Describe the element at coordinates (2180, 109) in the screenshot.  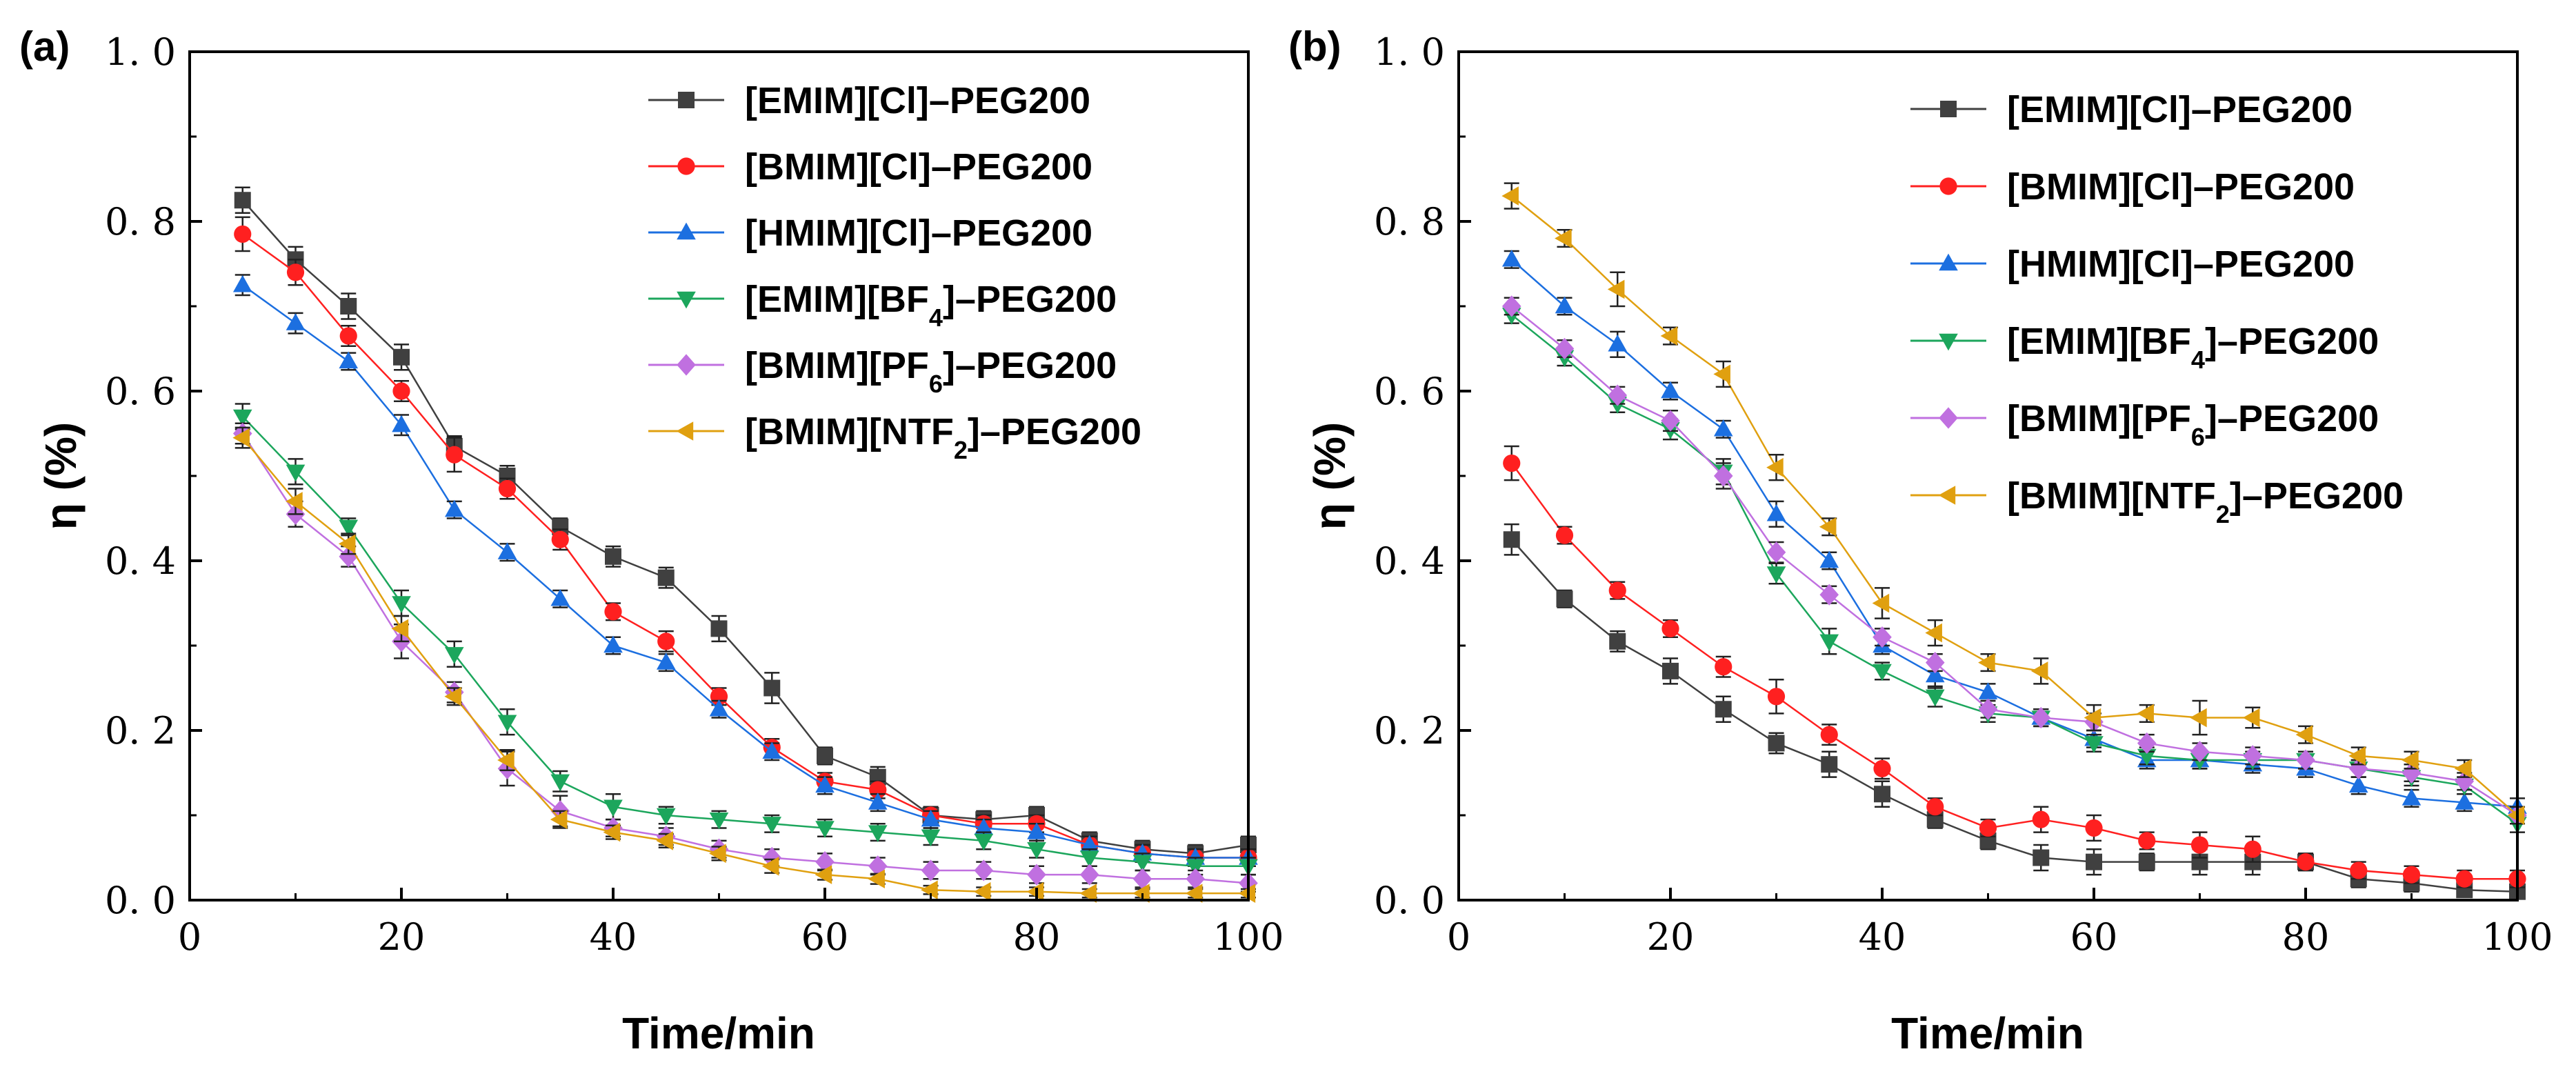
I see `legend-label: [EMIM][Cl]–PEG200` at that location.